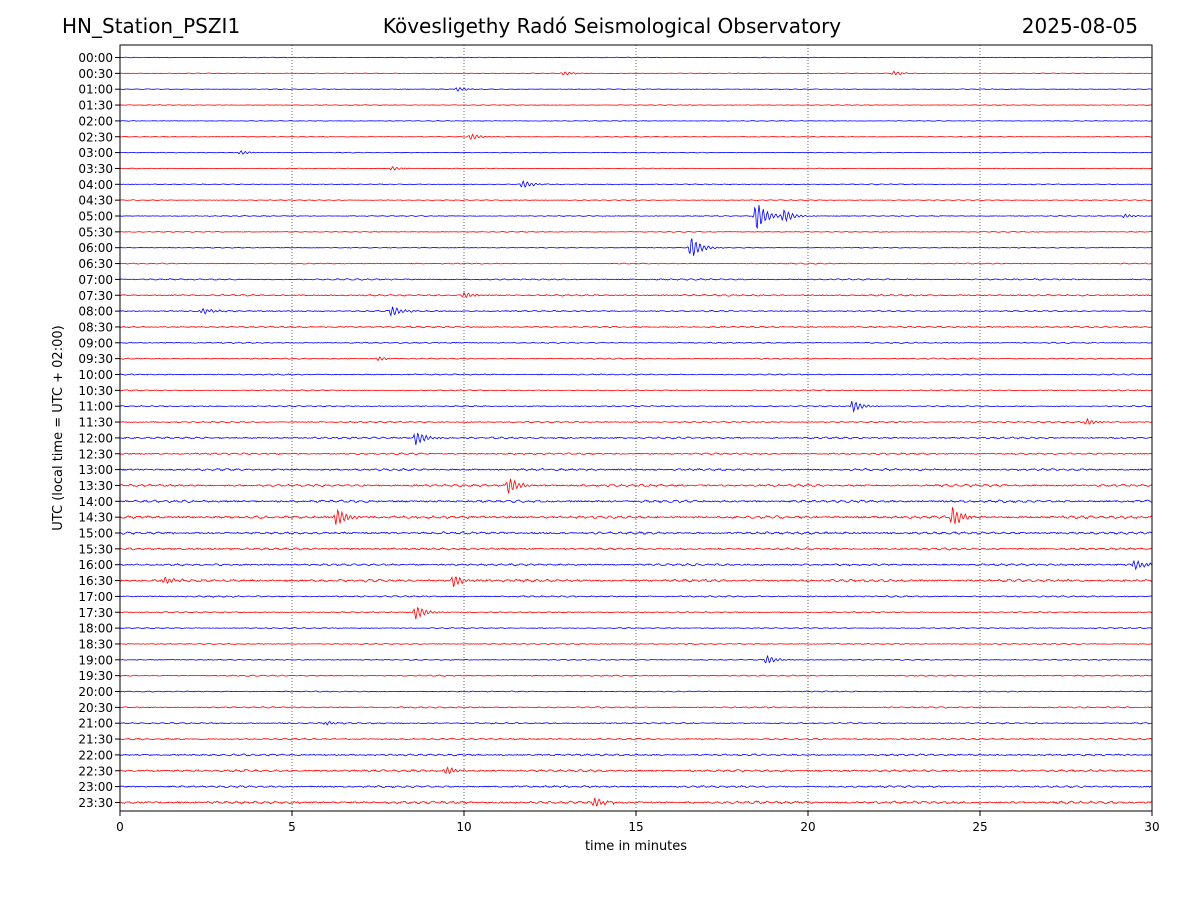 The width and height of the screenshot is (1200, 900). I want to click on x-tick-label: 20, so click(807, 827).